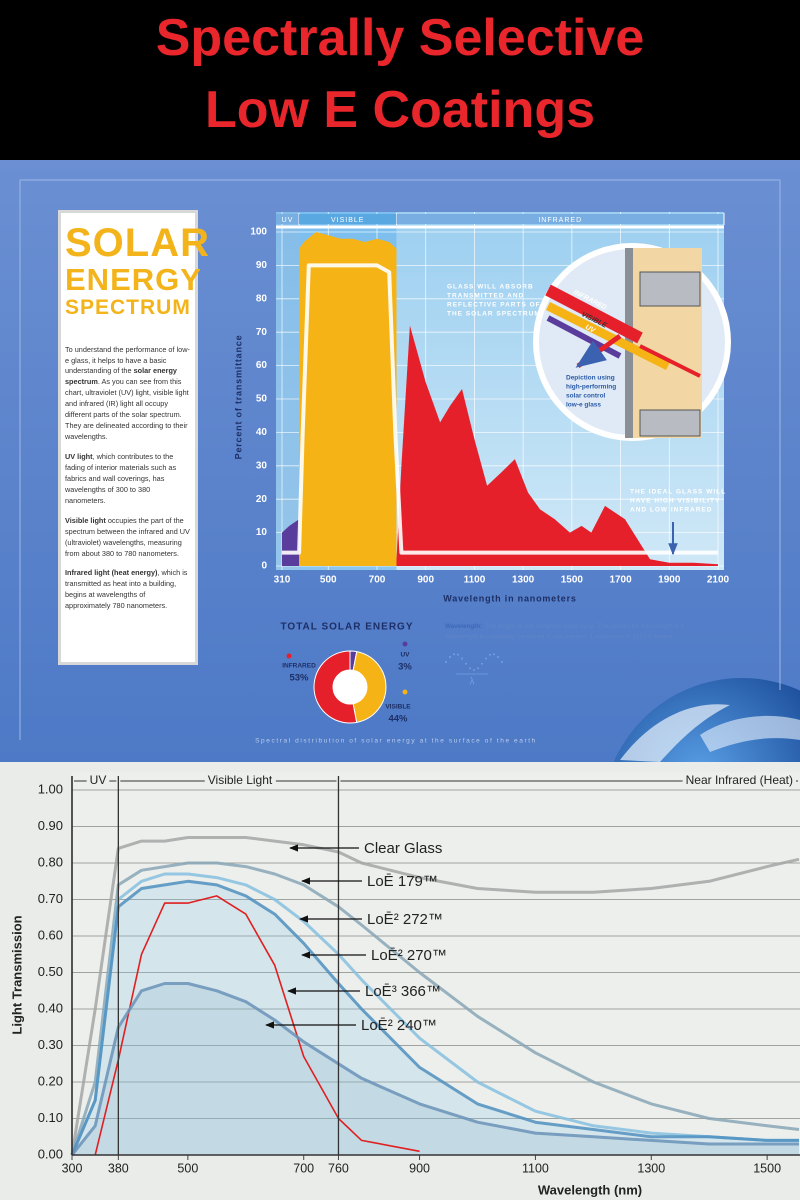  I want to click on pie-value-label: 44%, so click(398, 719).